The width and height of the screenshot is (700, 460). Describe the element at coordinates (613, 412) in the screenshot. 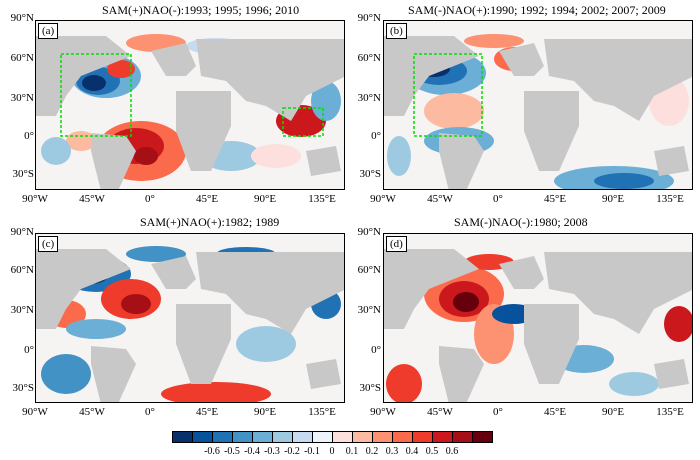

I see `lon-label-d-90e: 90°E` at that location.